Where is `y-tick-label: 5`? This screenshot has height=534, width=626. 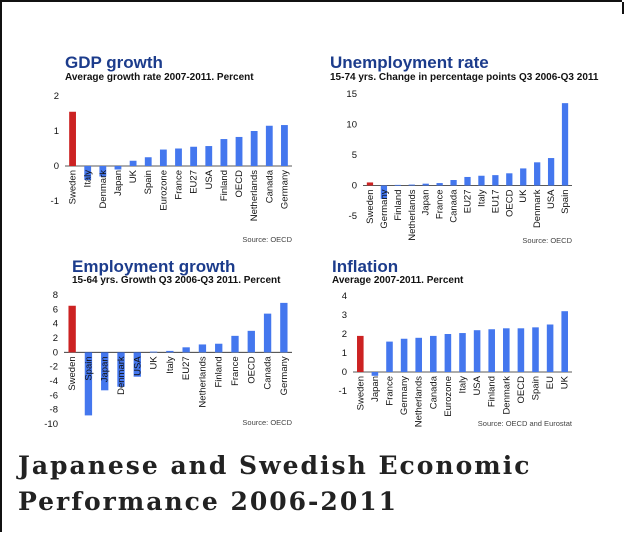
y-tick-label: 5 is located at coordinates (354, 155).